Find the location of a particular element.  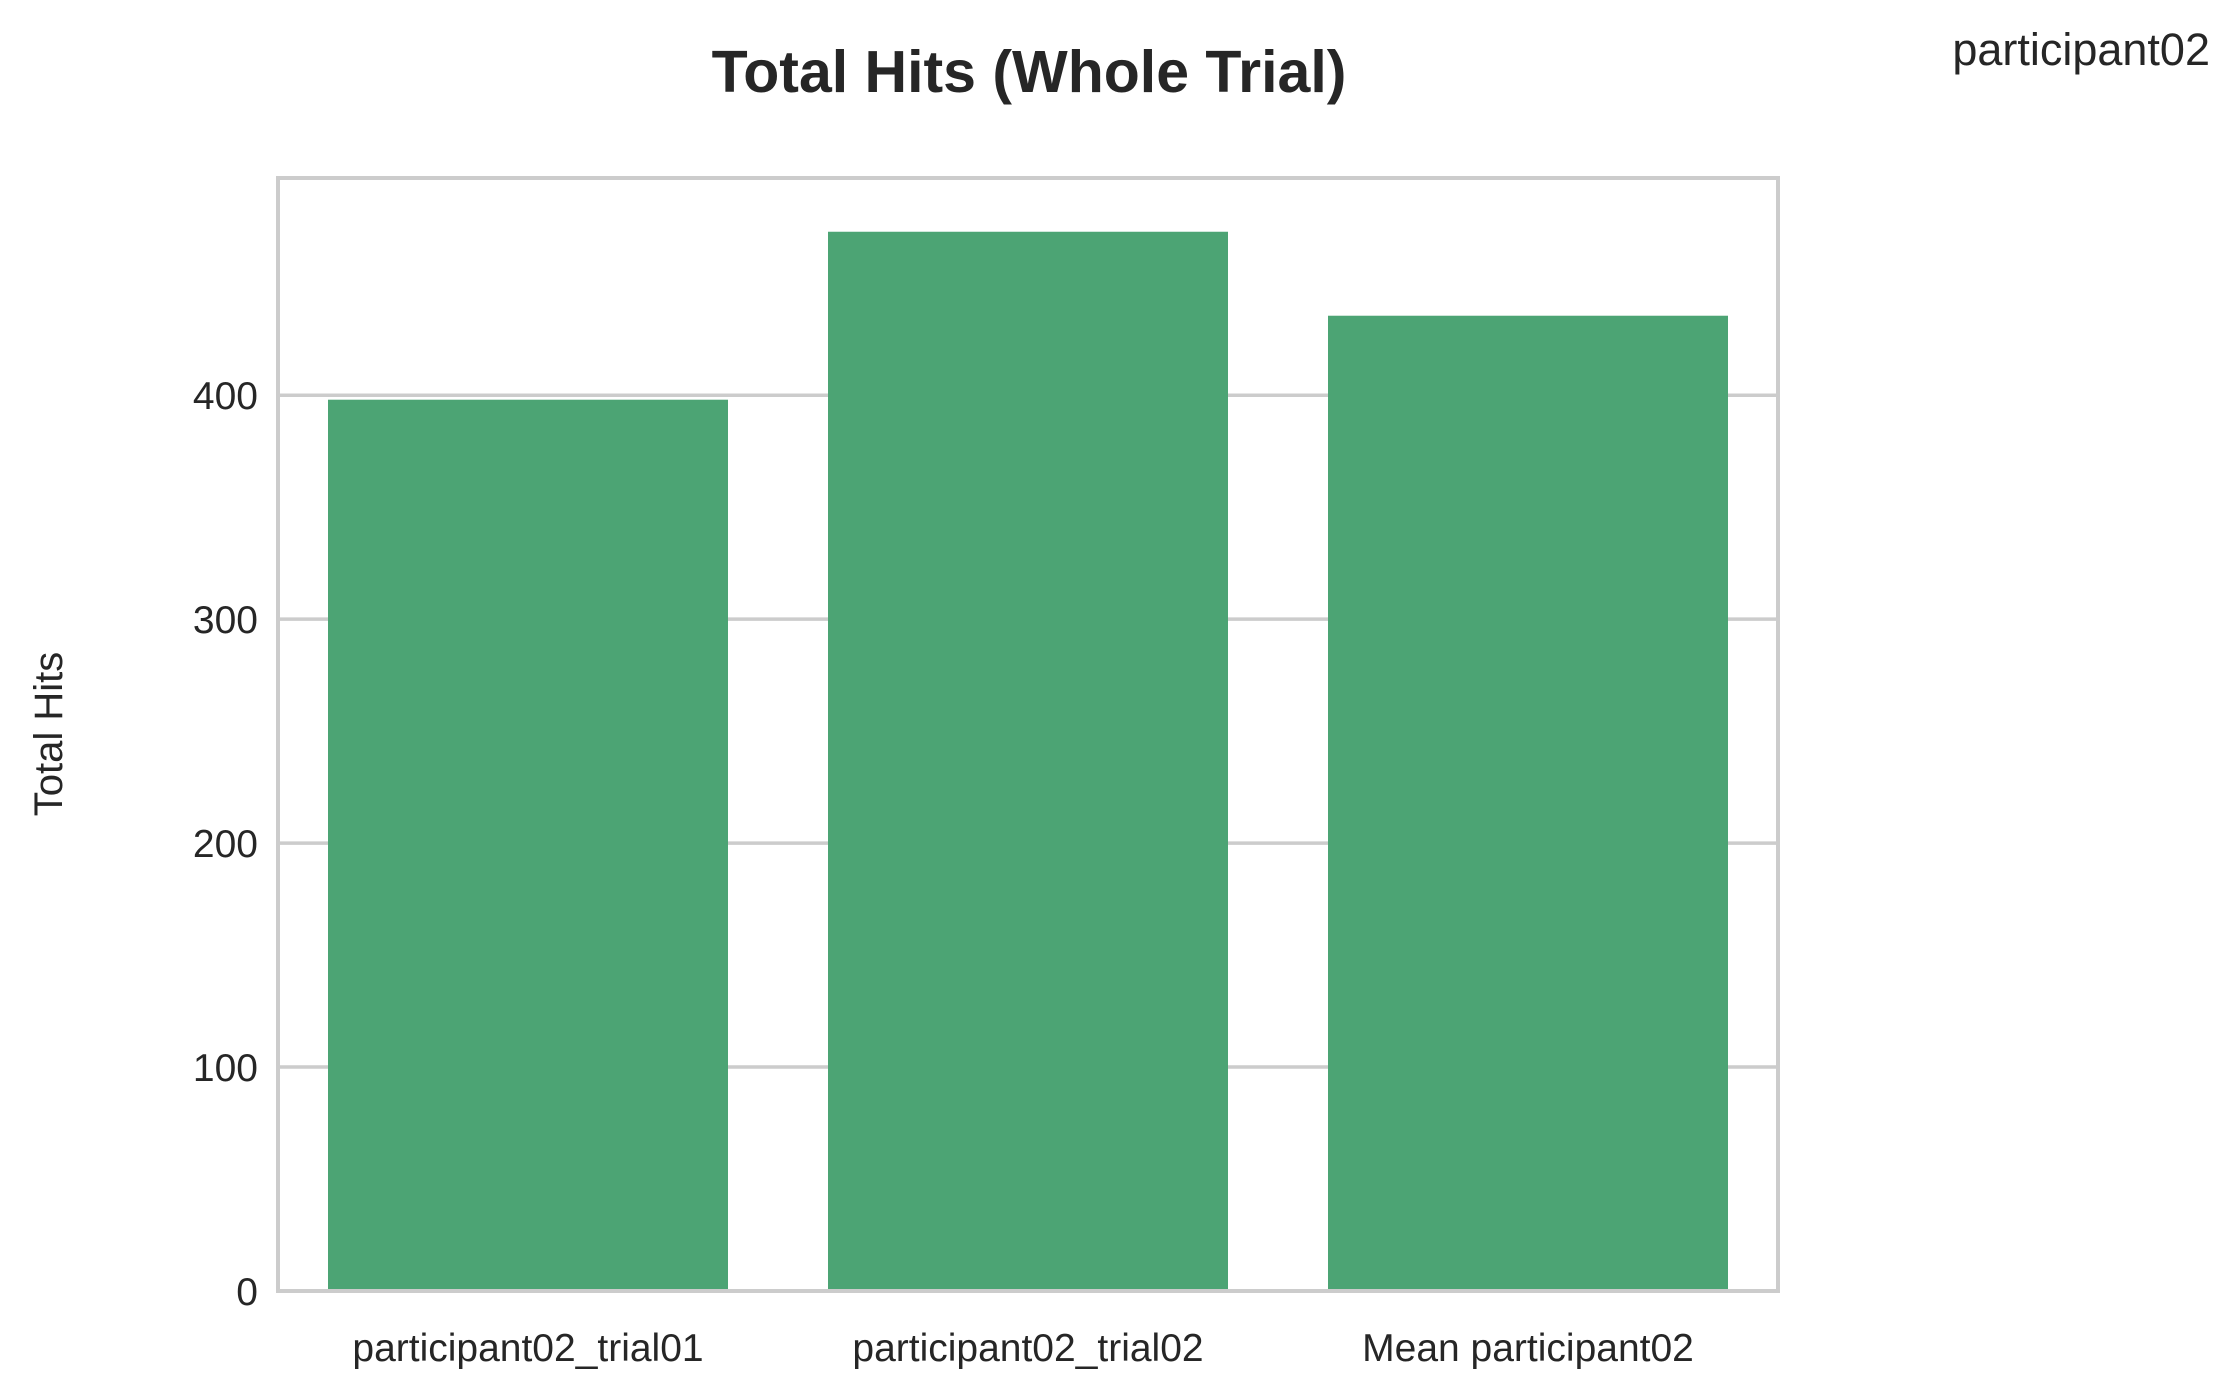

legend-label: participant02 is located at coordinates (2081, 49).